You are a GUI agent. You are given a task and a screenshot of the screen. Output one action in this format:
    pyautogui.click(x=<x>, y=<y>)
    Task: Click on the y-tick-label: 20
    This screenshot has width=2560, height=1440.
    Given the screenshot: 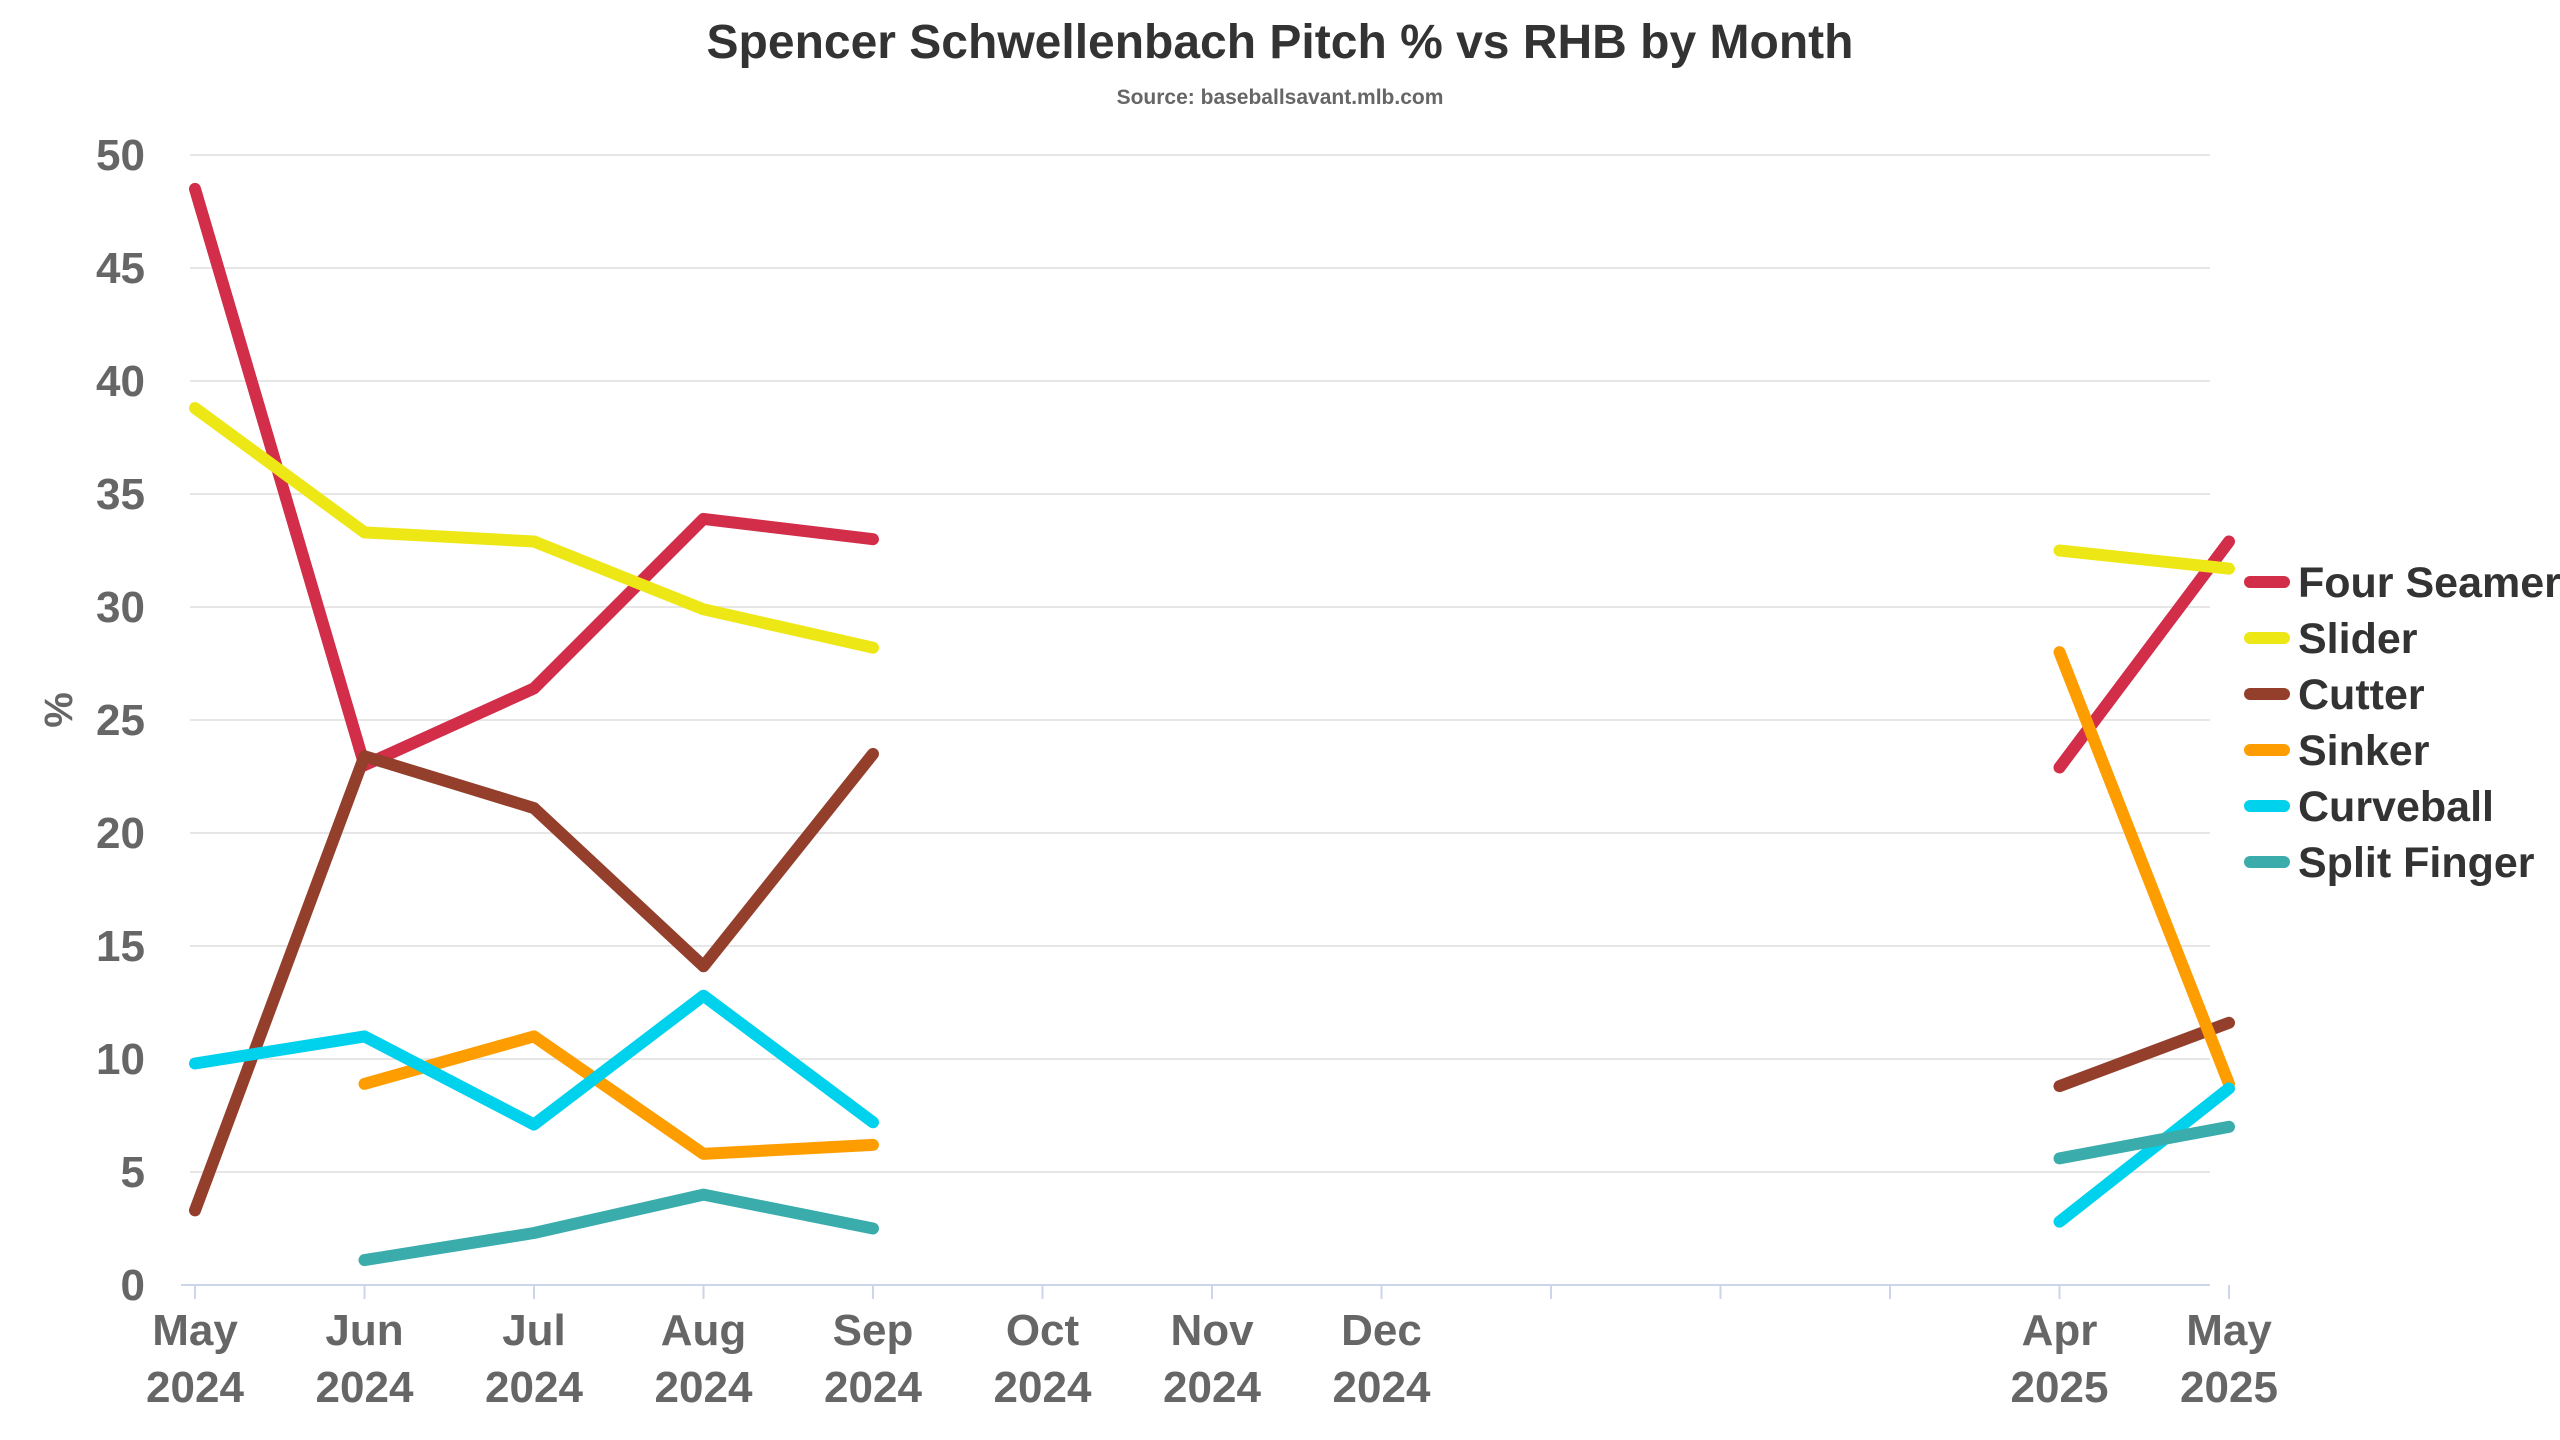 What is the action you would take?
    pyautogui.click(x=120, y=833)
    